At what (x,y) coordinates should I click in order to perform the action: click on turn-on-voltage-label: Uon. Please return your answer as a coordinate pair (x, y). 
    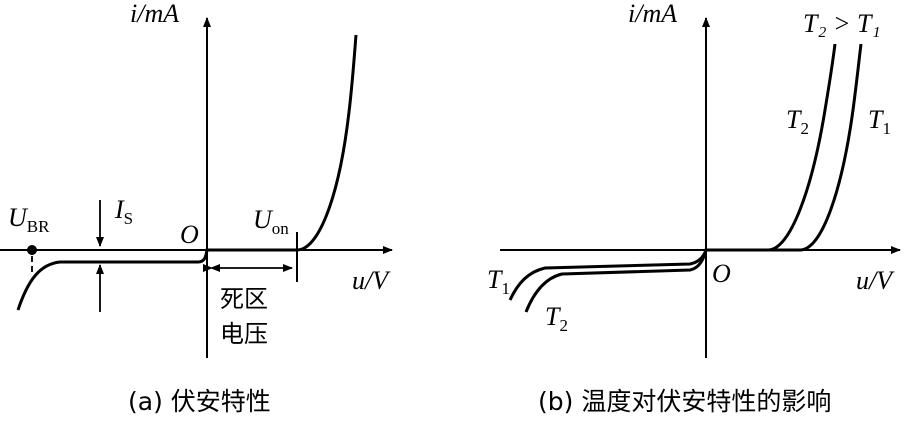
    Looking at the image, I should click on (271, 221).